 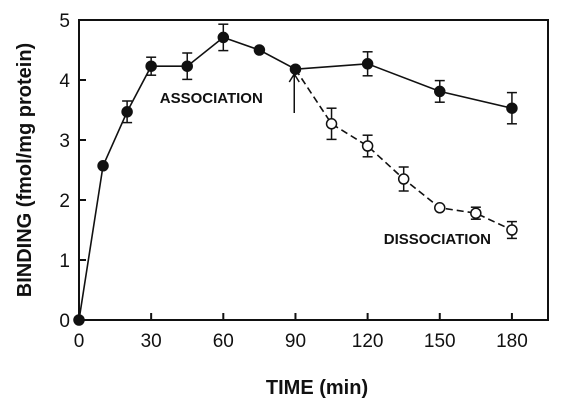 I want to click on x-tick-label: 120, so click(x=368, y=341).